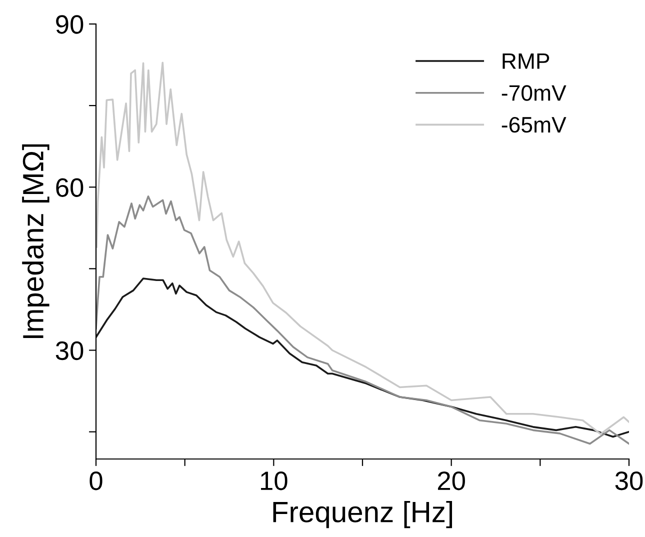 The width and height of the screenshot is (645, 537). What do you see at coordinates (451, 481) in the screenshot?
I see `x-tick-label: 20` at bounding box center [451, 481].